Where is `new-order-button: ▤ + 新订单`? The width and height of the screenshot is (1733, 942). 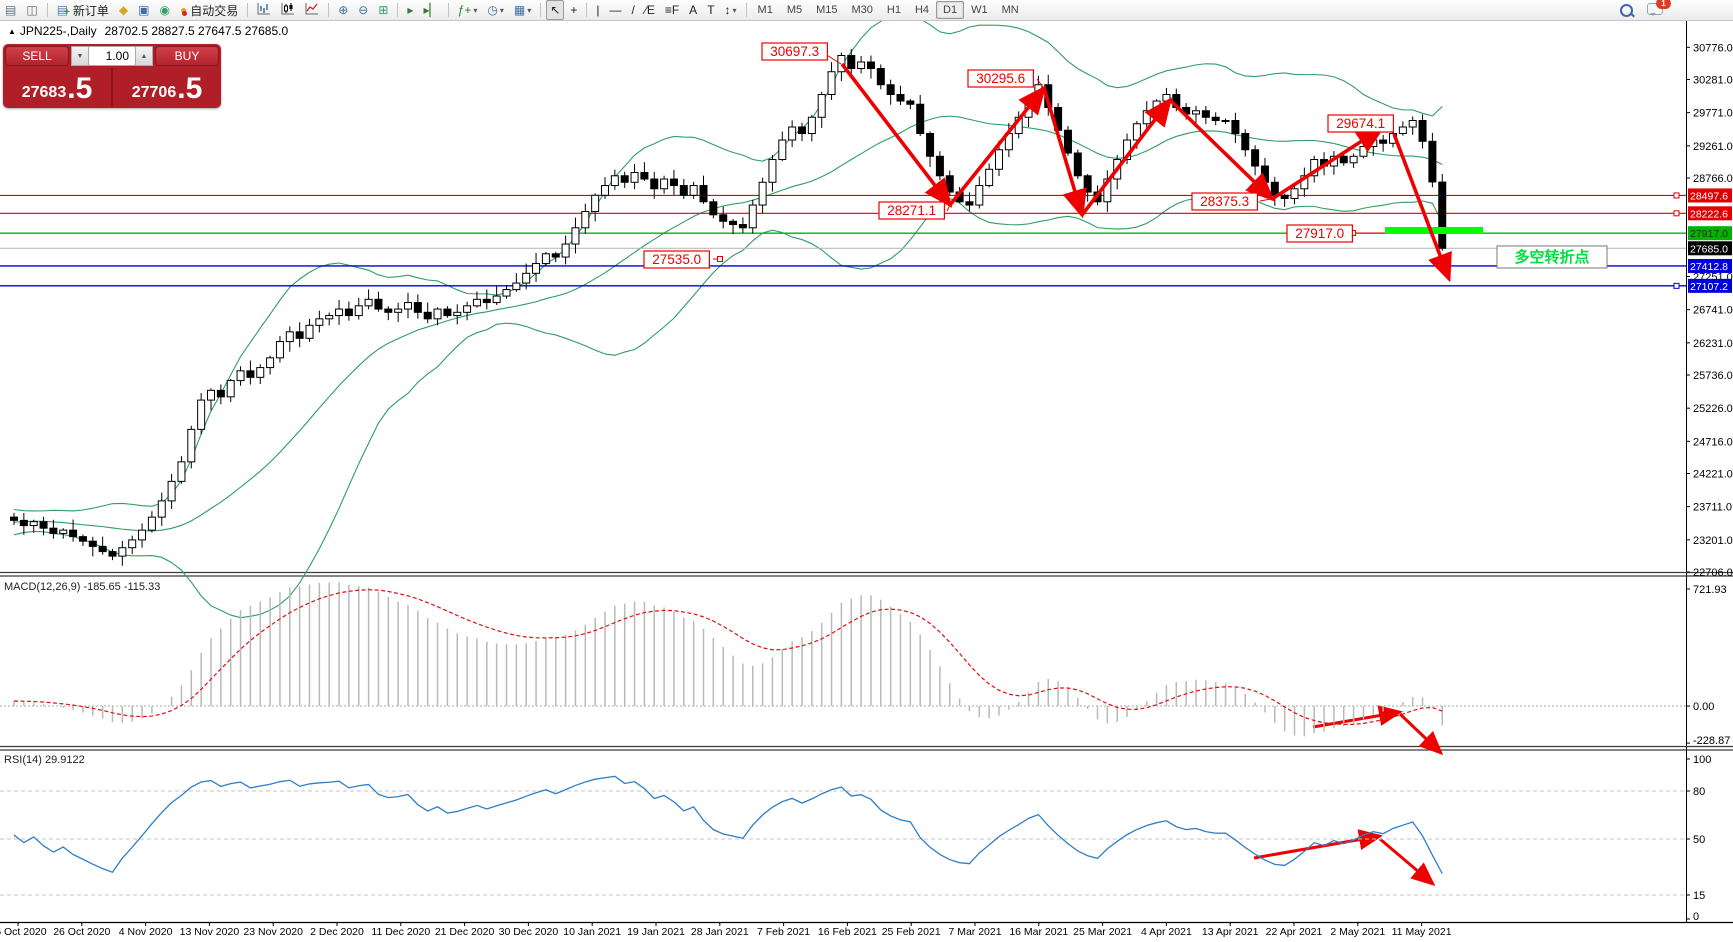
new-order-button: ▤ + 新订单 is located at coordinates (83, 10).